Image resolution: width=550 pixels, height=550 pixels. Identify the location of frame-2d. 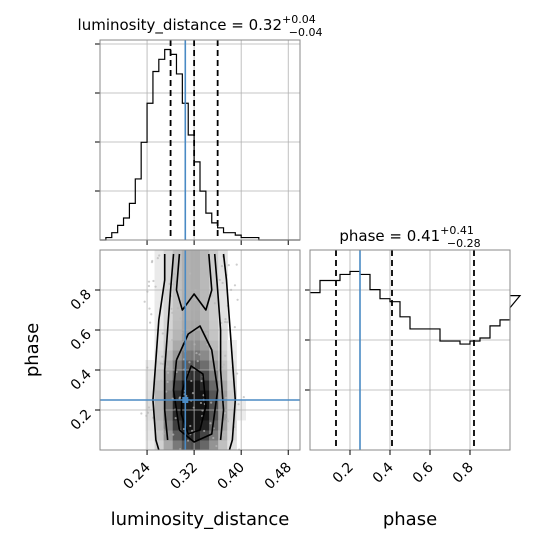
(200, 350).